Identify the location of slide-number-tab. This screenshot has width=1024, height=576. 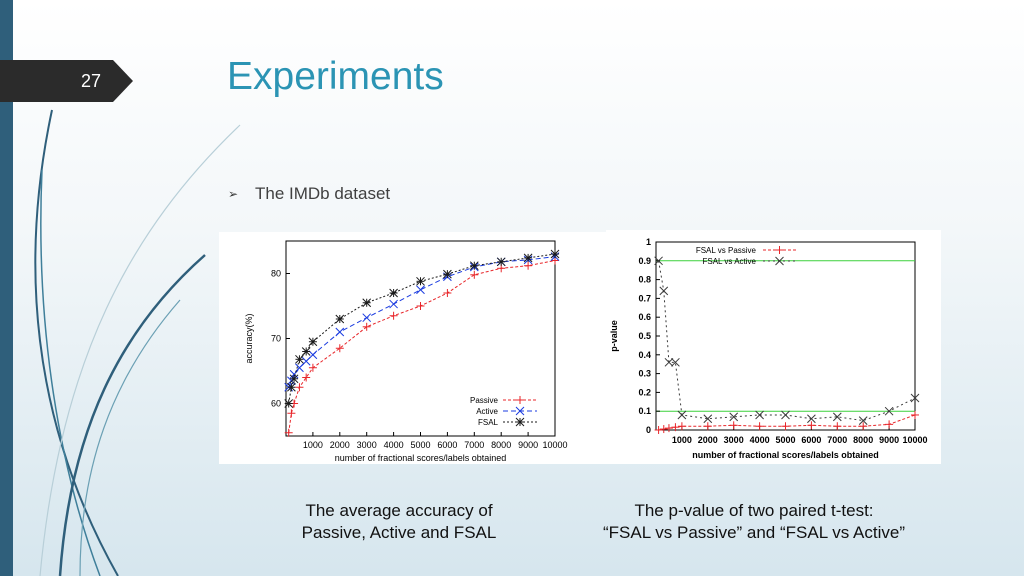
(66, 81).